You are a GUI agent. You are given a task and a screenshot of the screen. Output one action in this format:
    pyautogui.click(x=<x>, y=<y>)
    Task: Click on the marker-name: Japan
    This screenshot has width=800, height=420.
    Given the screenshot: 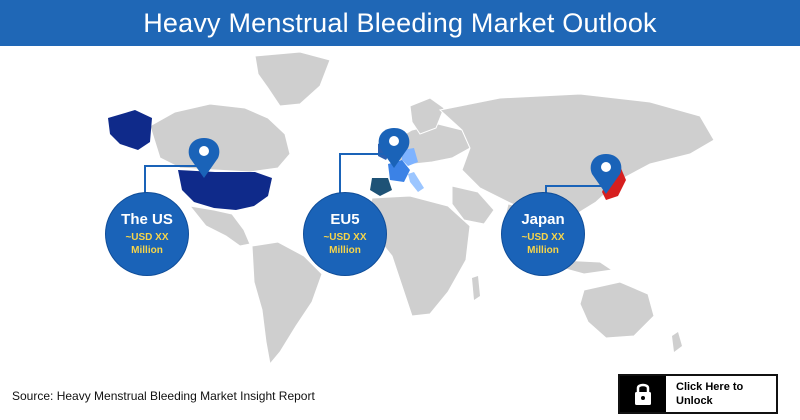 What is the action you would take?
    pyautogui.click(x=543, y=219)
    